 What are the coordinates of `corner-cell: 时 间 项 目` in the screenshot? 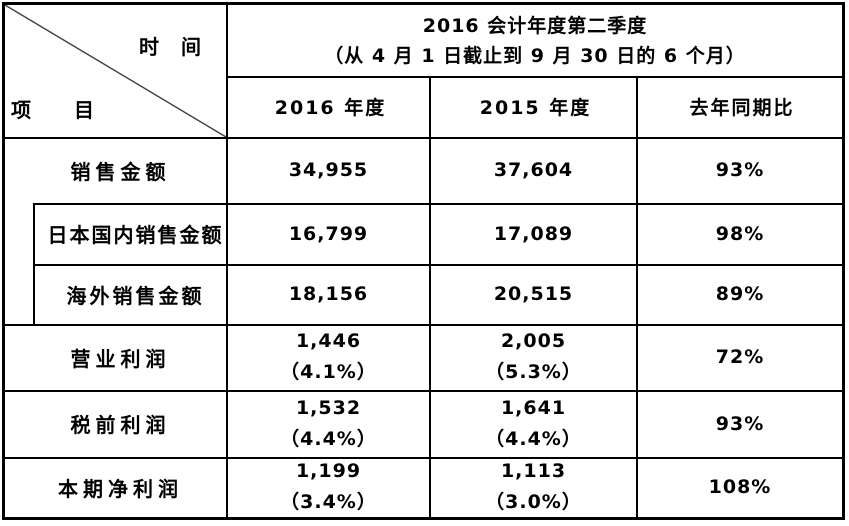 It's located at (115, 71).